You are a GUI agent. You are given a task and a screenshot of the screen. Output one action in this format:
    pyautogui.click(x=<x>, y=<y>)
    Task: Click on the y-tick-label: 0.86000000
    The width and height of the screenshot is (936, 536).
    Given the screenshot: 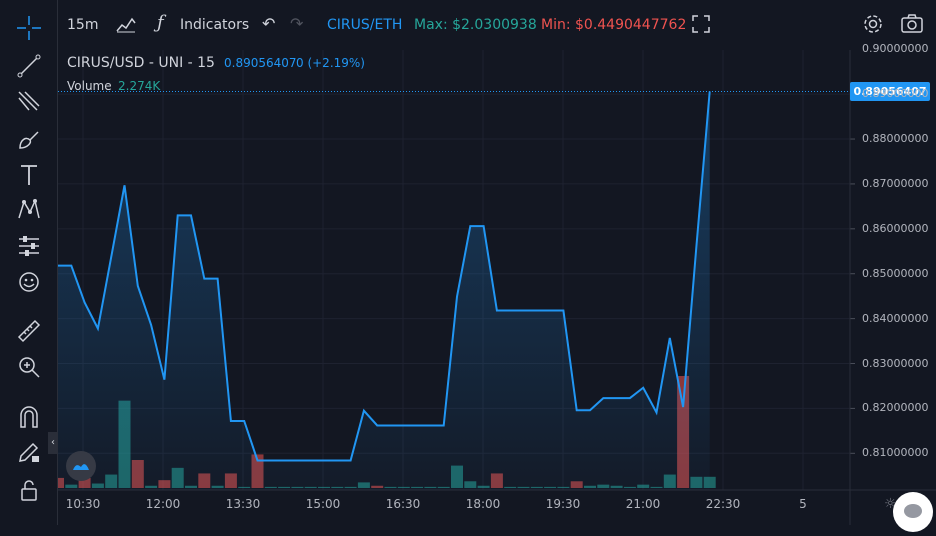 What is the action you would take?
    pyautogui.click(x=895, y=228)
    